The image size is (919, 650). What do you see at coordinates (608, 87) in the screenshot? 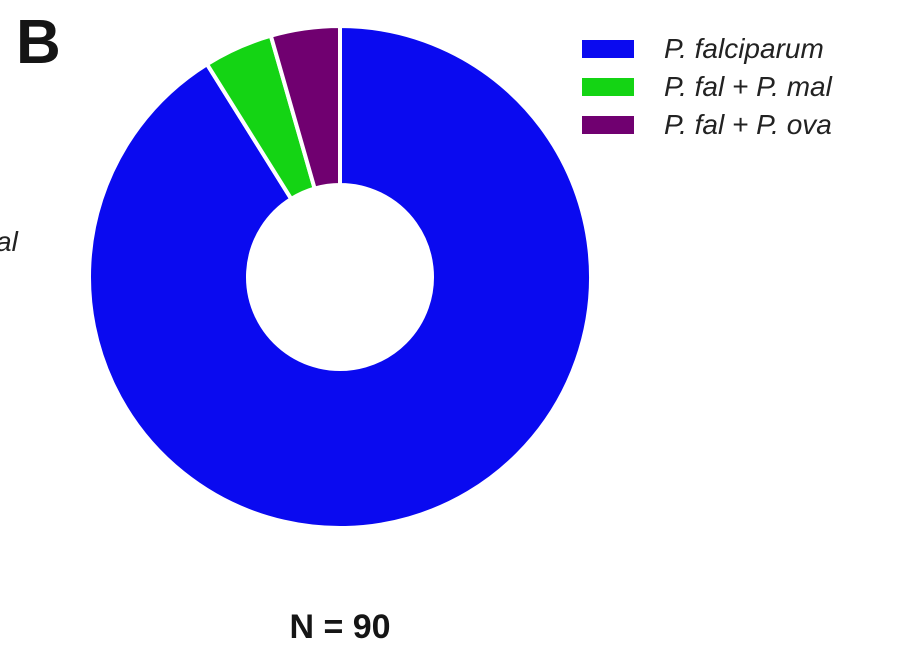
I see `legend-swatch-p-fal-p-mal` at bounding box center [608, 87].